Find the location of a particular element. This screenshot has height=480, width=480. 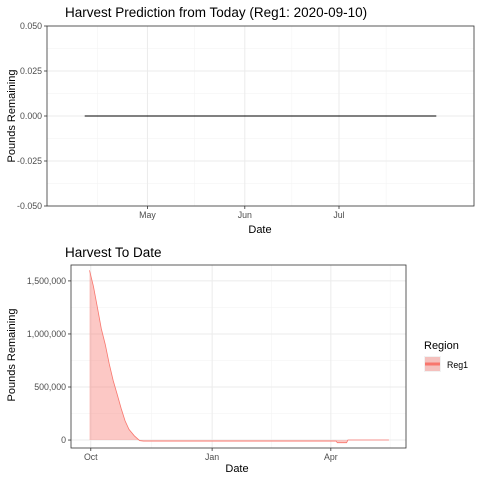

y-tick-label: 0.000 is located at coordinates (31, 116).